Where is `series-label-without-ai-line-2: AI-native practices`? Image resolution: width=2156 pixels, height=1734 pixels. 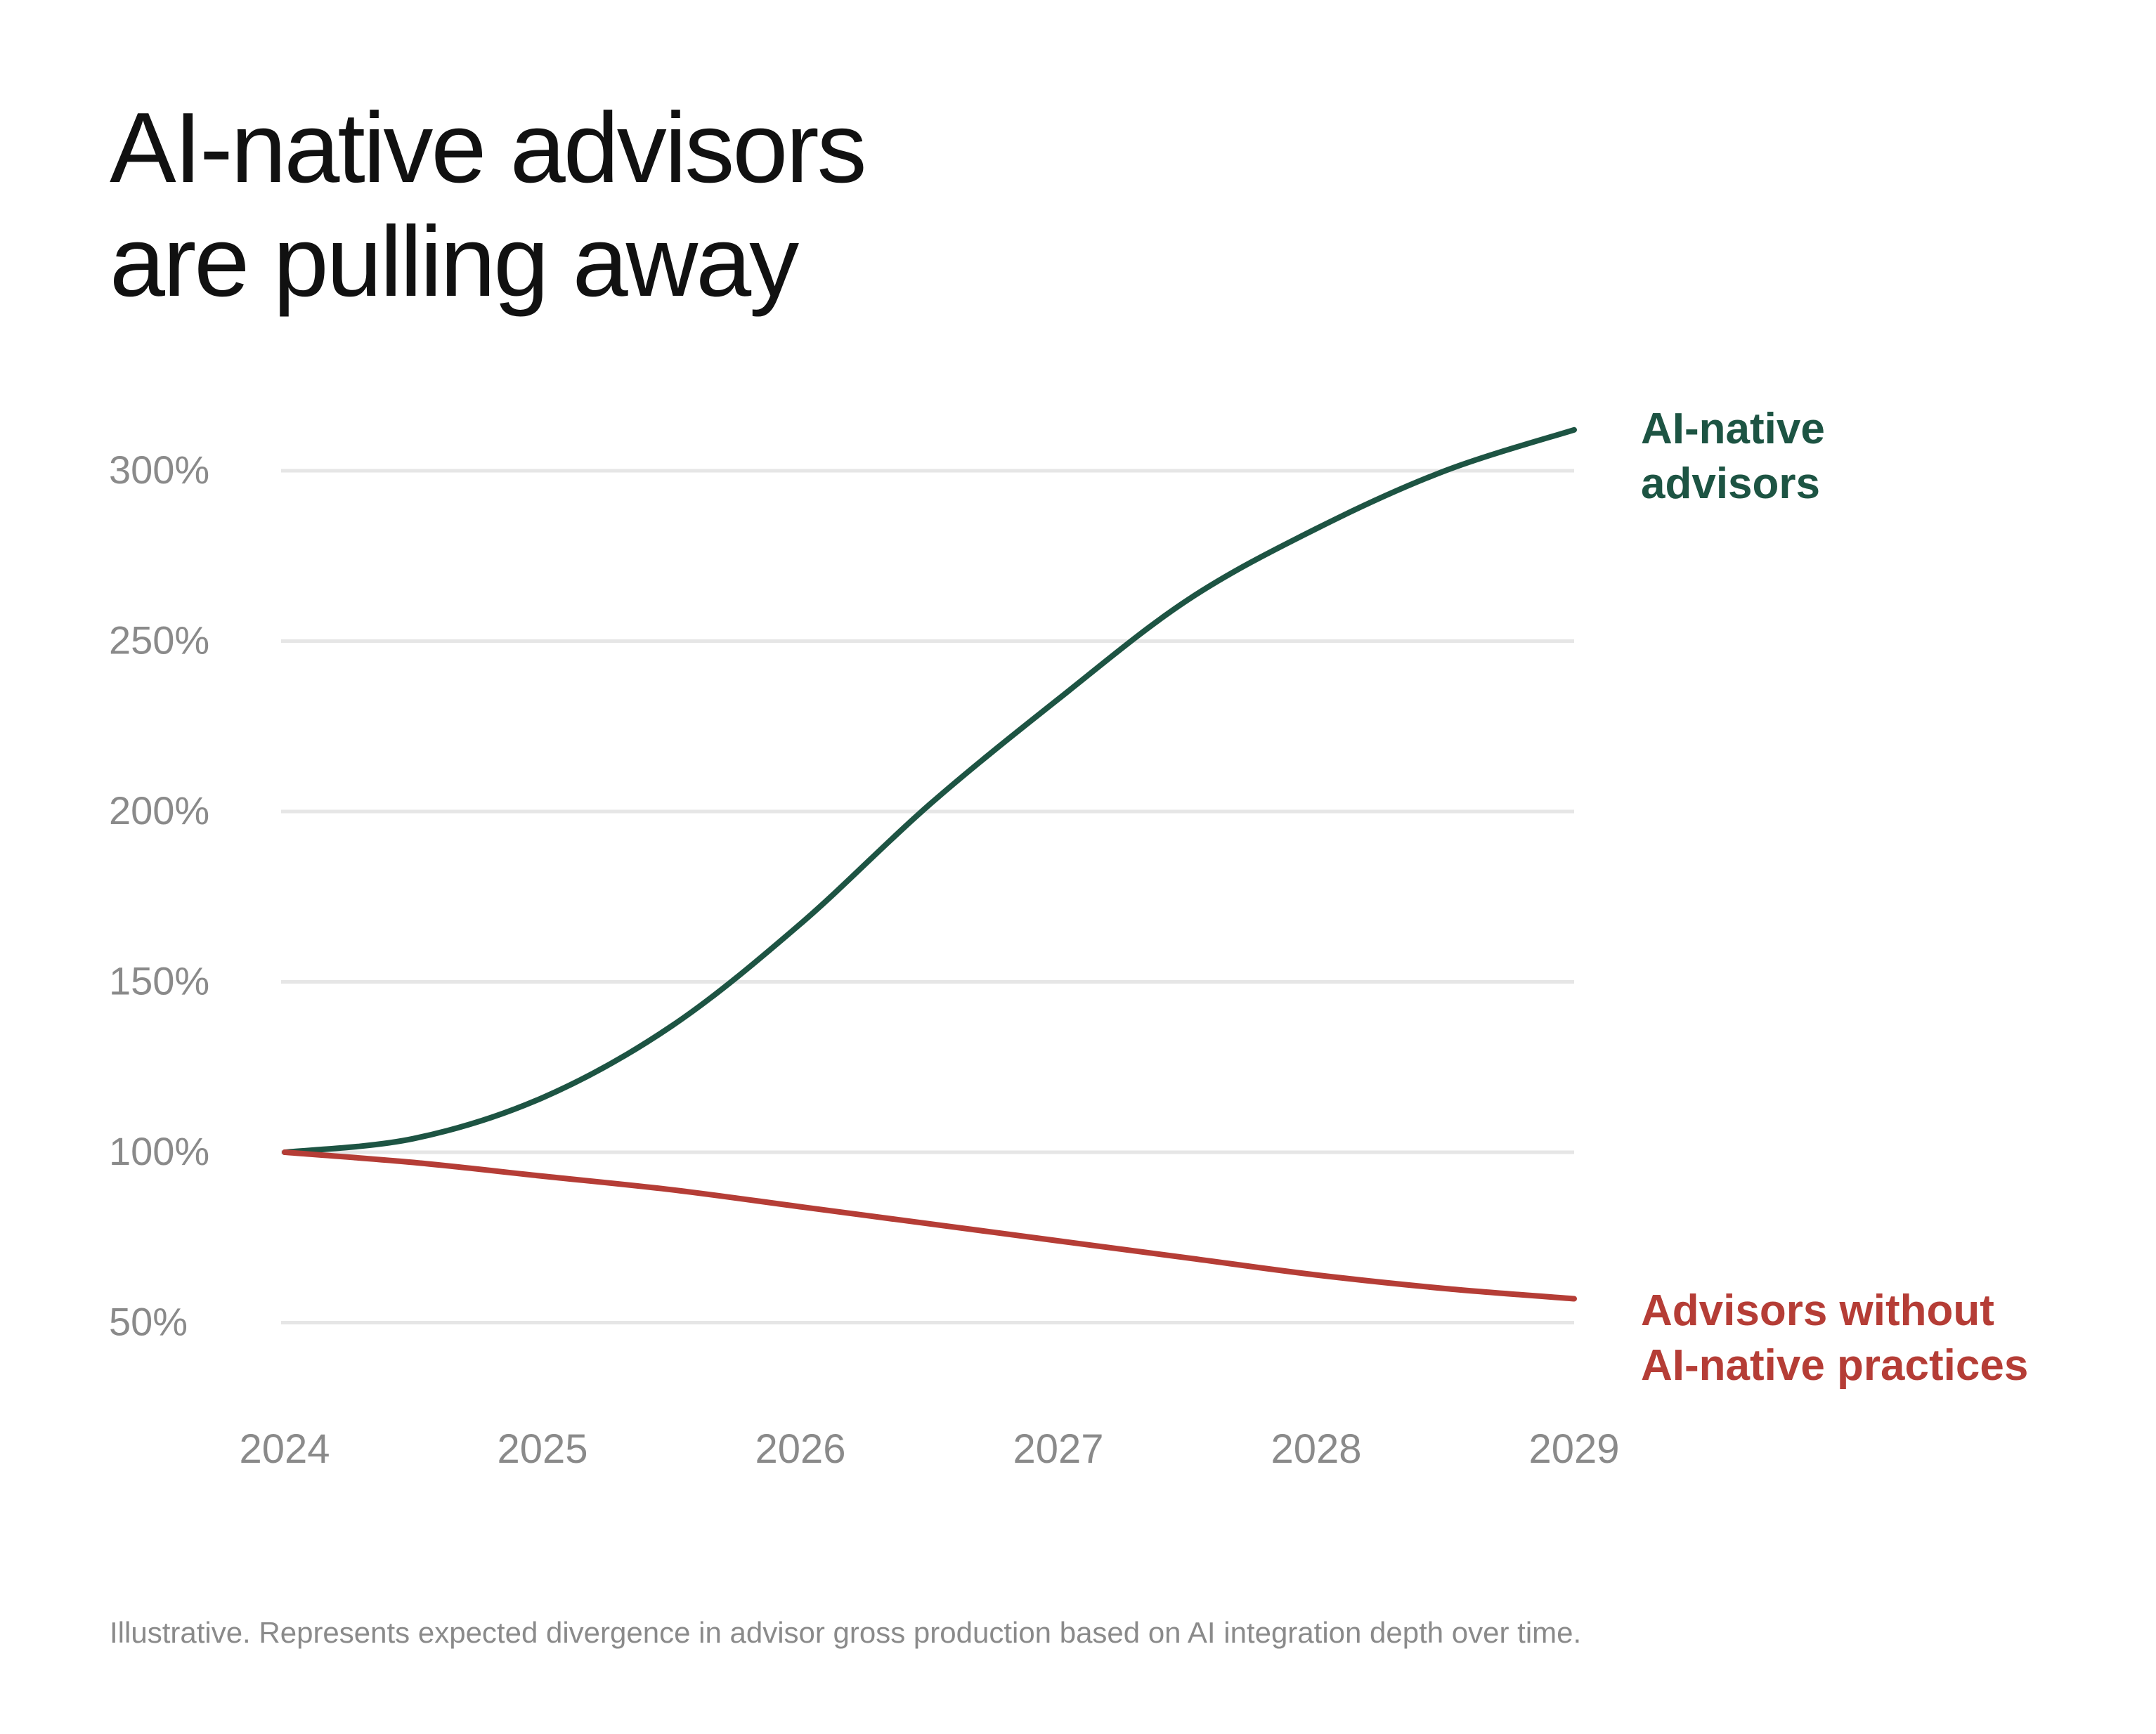
series-label-without-ai-line-2: AI-native practices is located at coordinates (1834, 1365).